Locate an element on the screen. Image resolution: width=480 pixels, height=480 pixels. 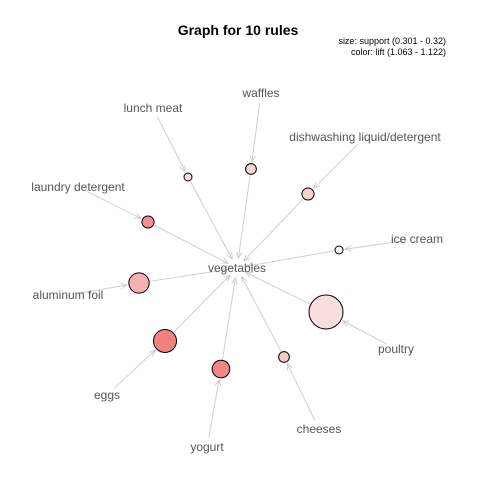
item-label-poultry: poultry is located at coordinates (396, 349).